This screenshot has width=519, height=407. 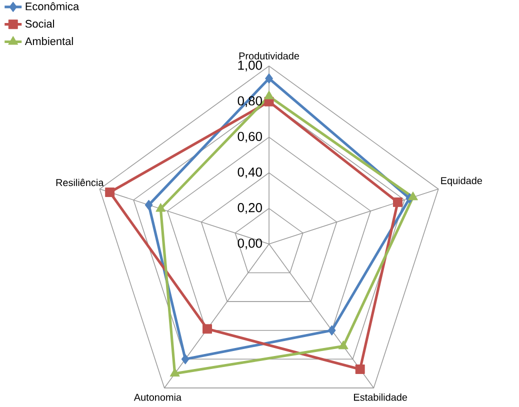 I want to click on legend-label: Econômica, so click(x=53, y=6).